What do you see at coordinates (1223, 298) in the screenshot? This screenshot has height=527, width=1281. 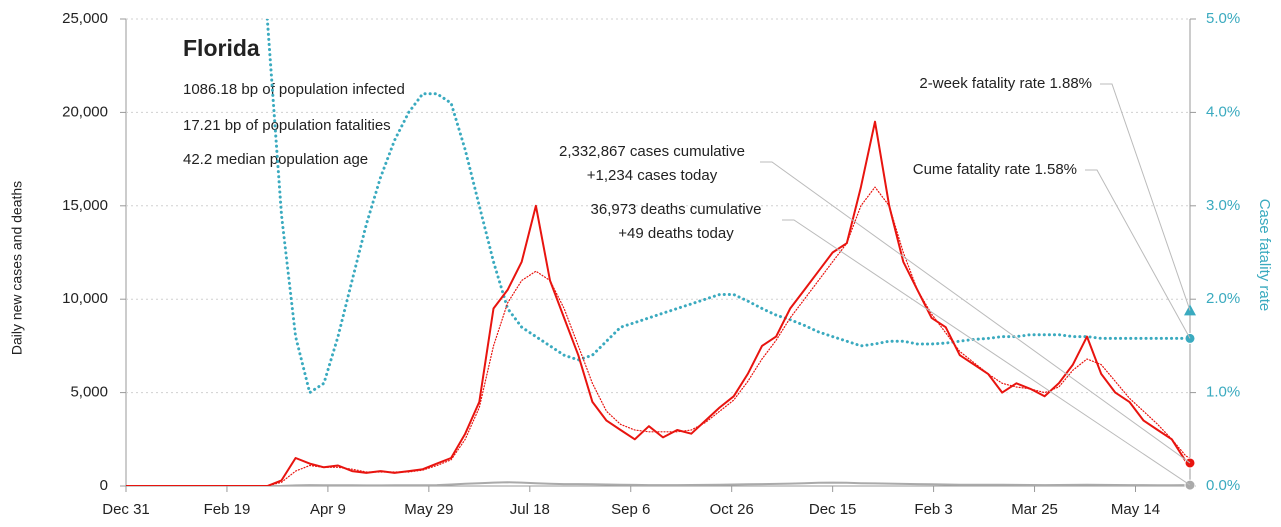 I see `y2-tick-label: 2.0%` at bounding box center [1223, 298].